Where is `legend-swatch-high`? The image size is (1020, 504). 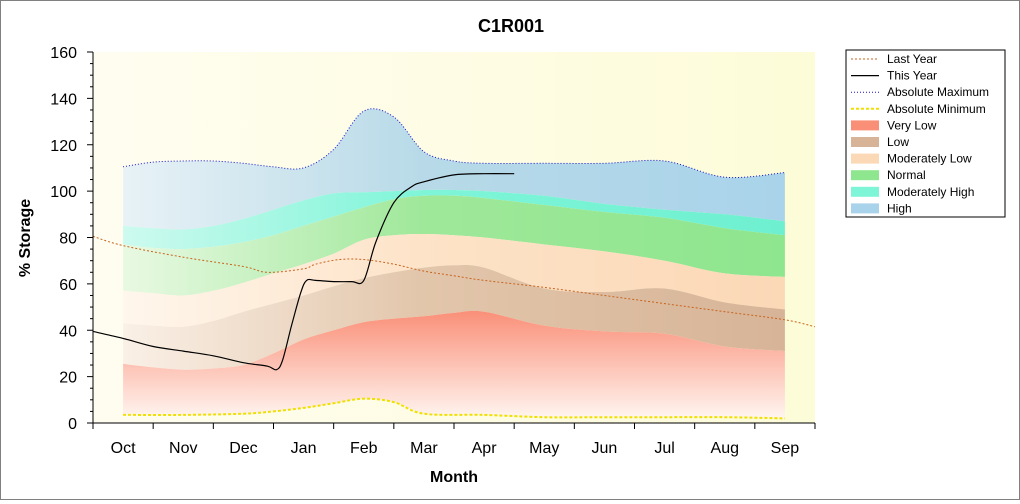
legend-swatch-high is located at coordinates (865, 208).